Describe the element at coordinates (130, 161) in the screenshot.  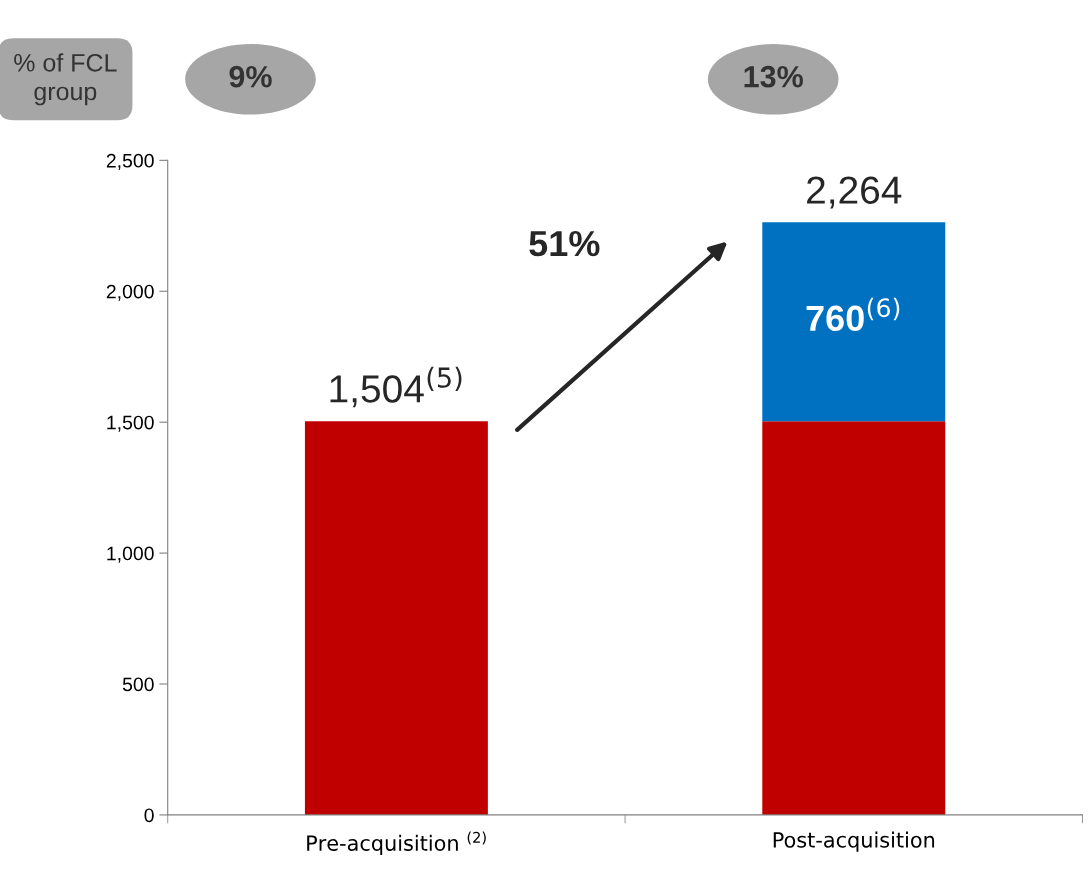
I see `y-tick-label: 2,500` at that location.